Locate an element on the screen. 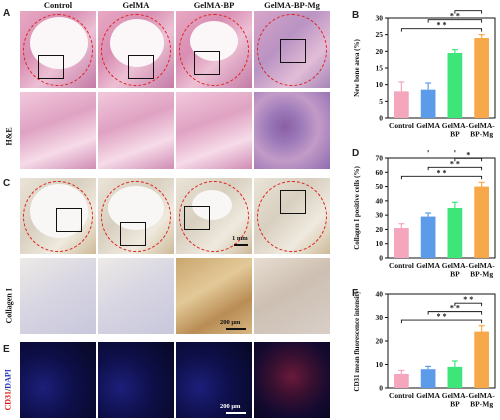 The height and width of the screenshot is (420, 500). panel-letter-f: F is located at coordinates (355, 293).